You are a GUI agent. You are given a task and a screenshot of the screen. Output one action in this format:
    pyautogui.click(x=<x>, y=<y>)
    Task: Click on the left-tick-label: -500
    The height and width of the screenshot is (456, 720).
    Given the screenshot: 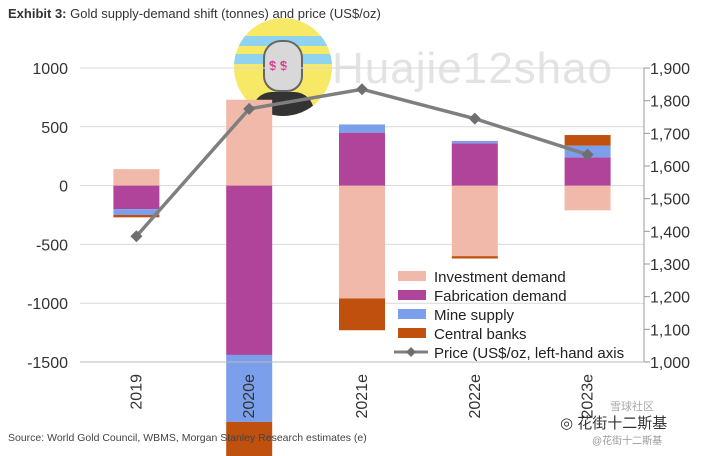 What is the action you would take?
    pyautogui.click(x=52, y=245)
    